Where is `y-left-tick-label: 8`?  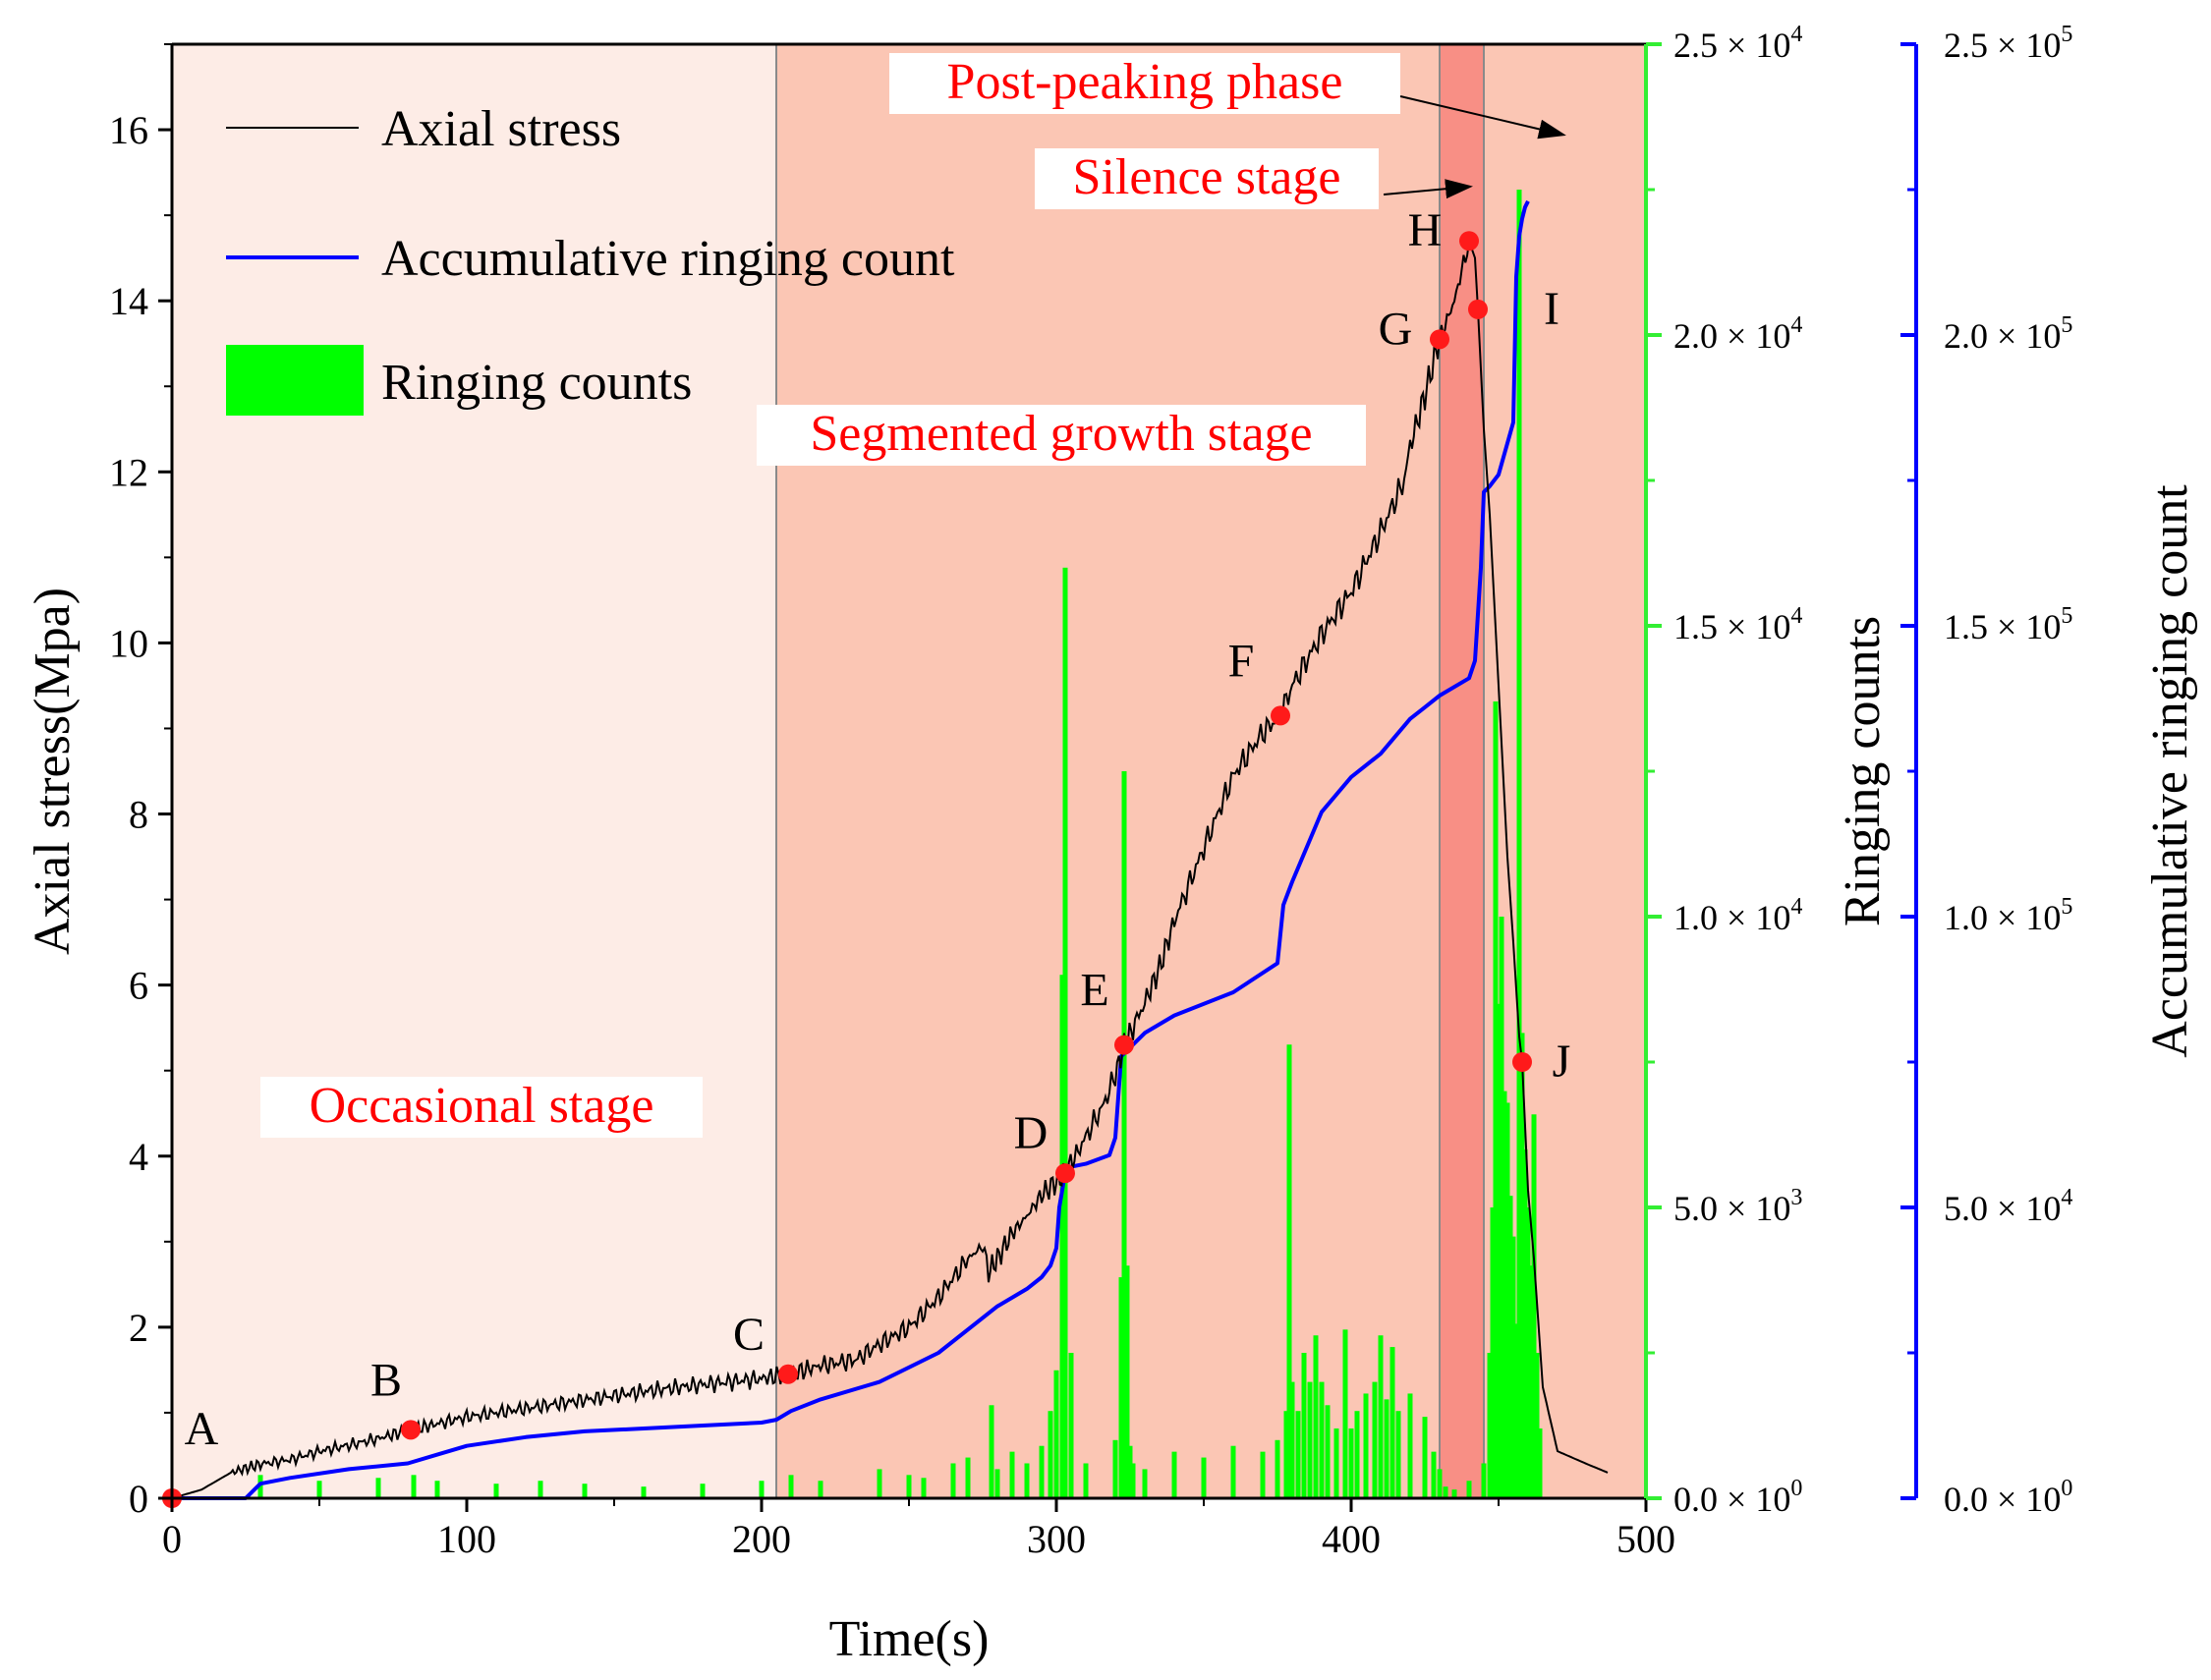
y-left-tick-label: 8 is located at coordinates (138, 815).